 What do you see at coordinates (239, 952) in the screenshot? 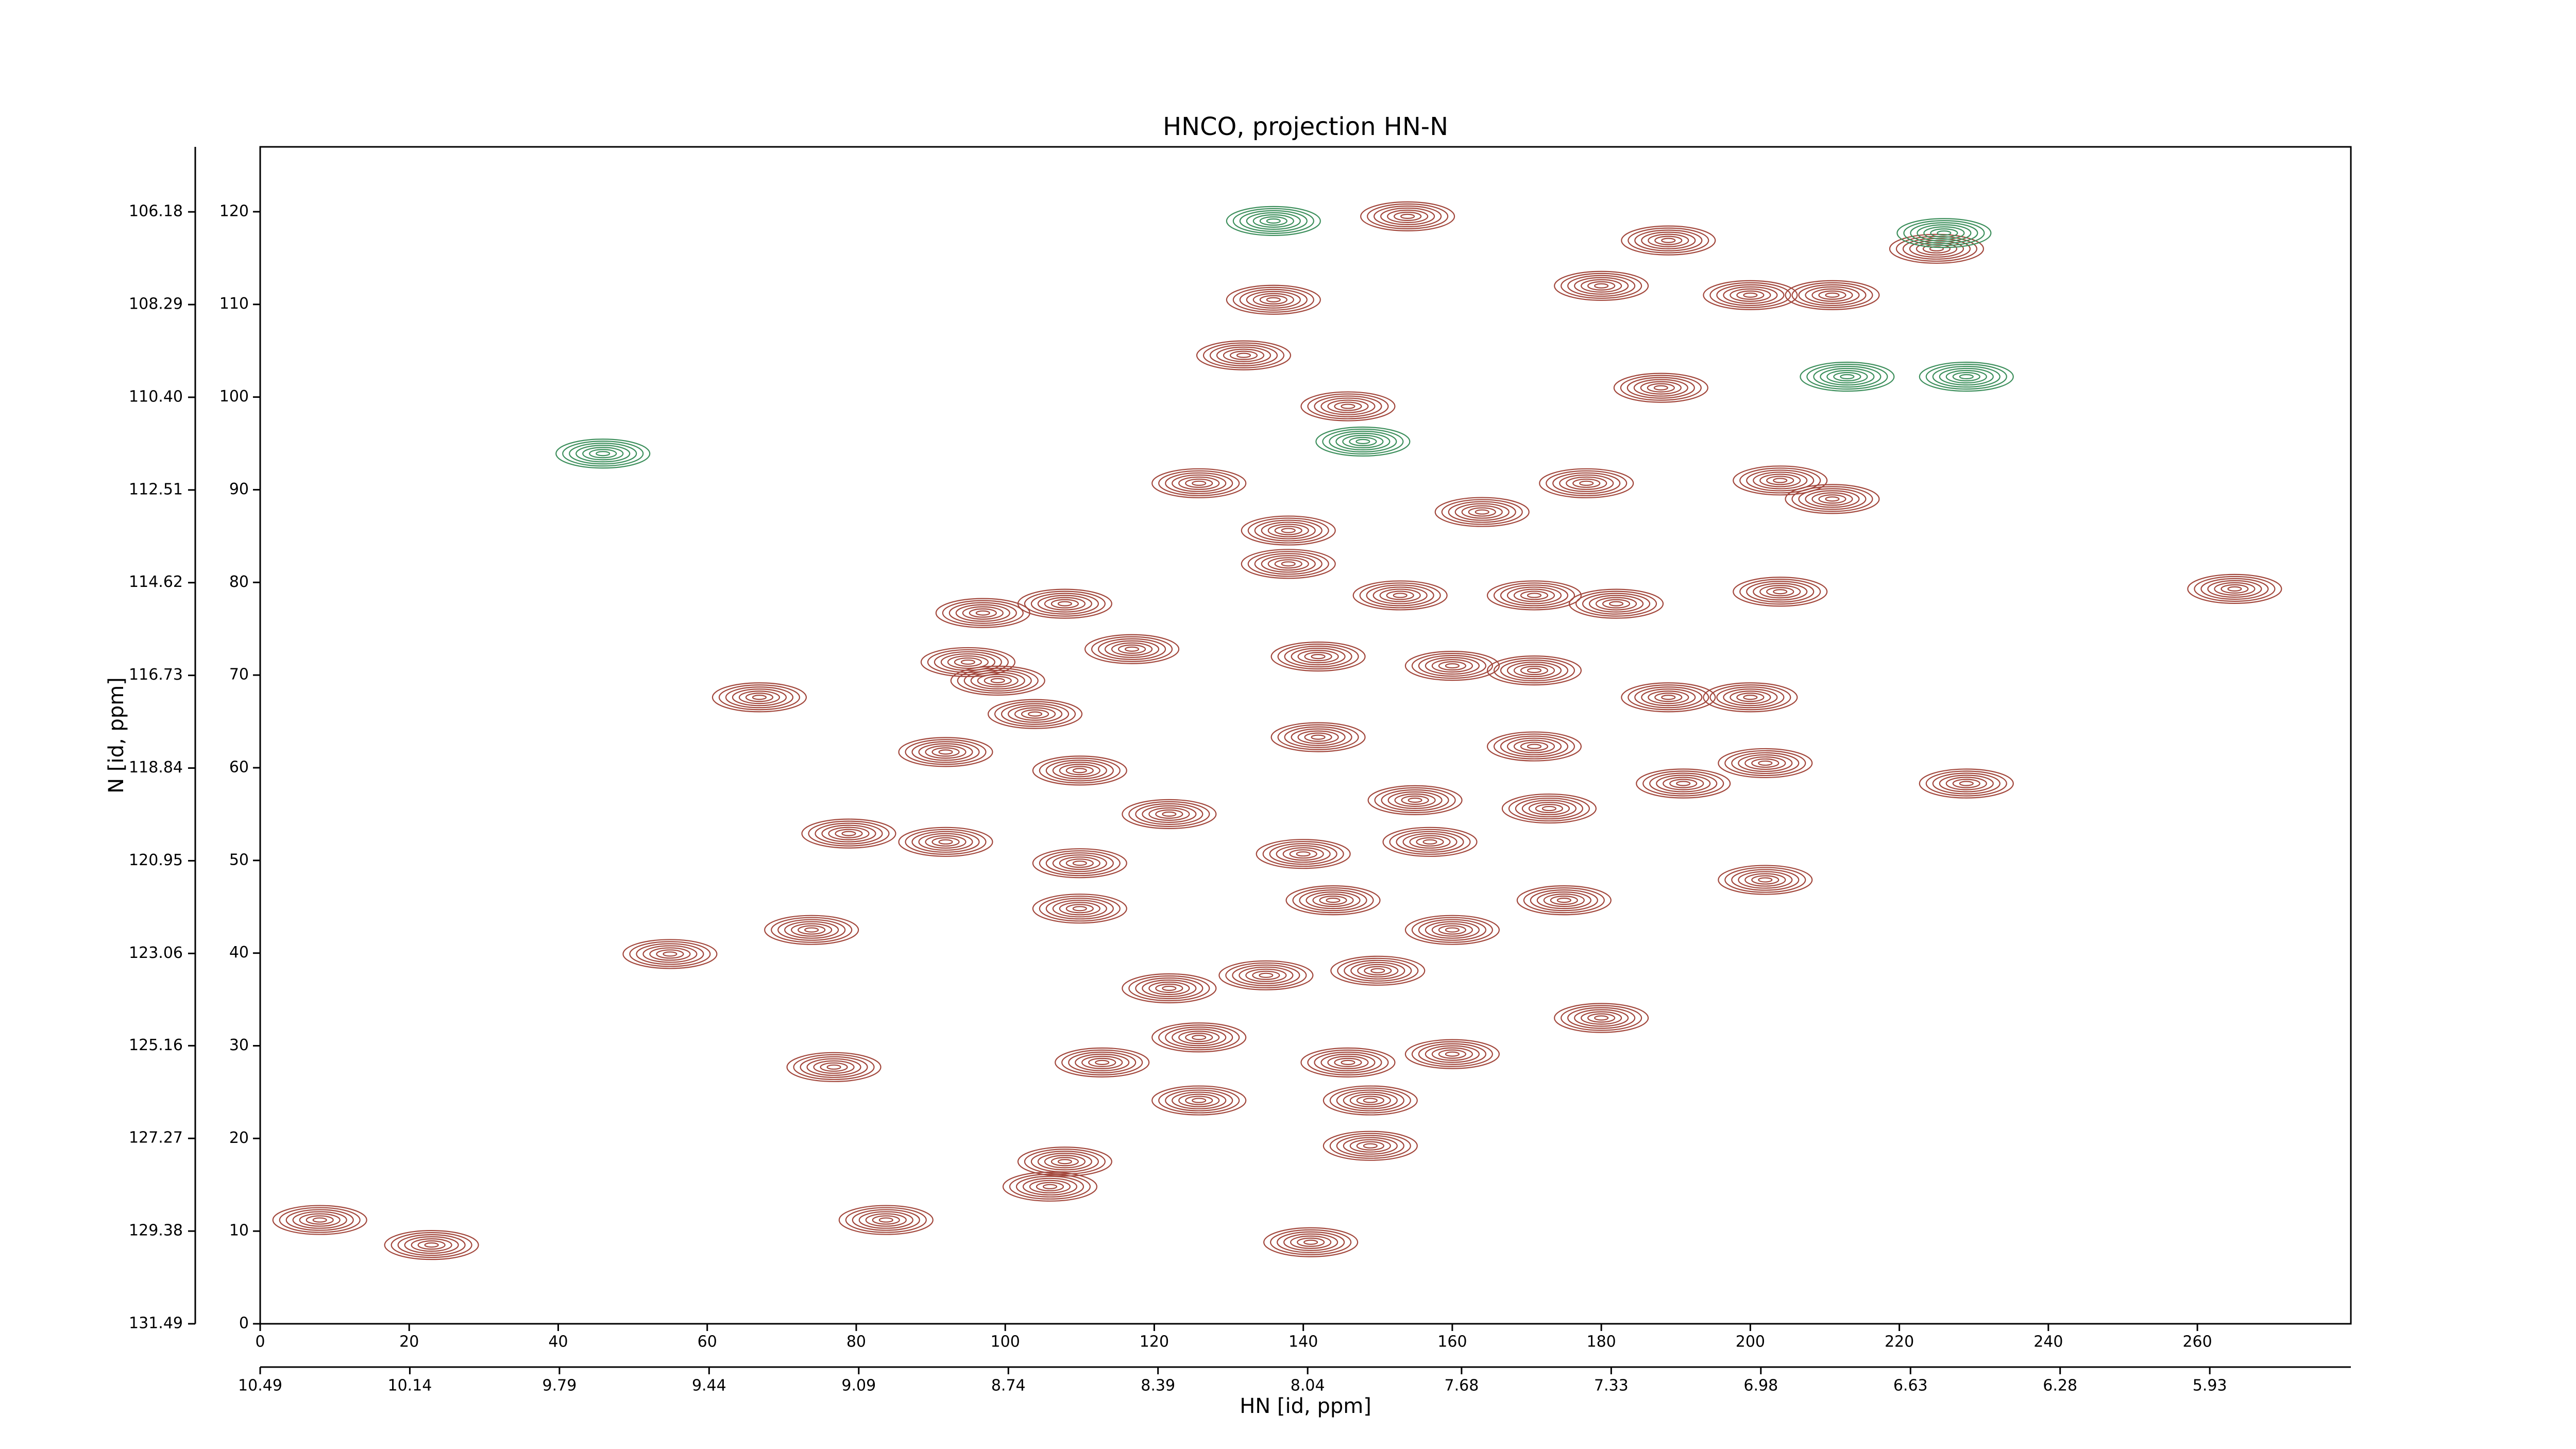
I see `y-tick-label: 40` at bounding box center [239, 952].